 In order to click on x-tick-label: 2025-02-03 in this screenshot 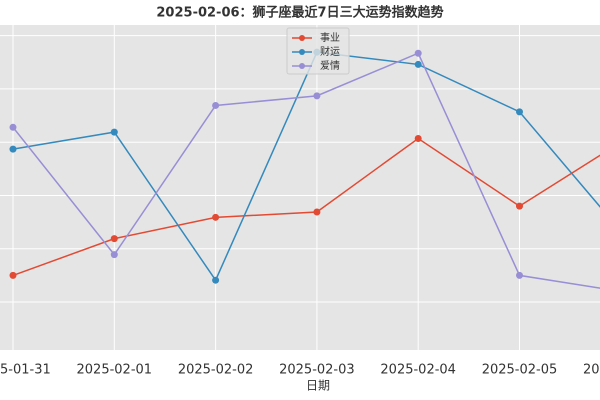, I will do `click(317, 370)`.